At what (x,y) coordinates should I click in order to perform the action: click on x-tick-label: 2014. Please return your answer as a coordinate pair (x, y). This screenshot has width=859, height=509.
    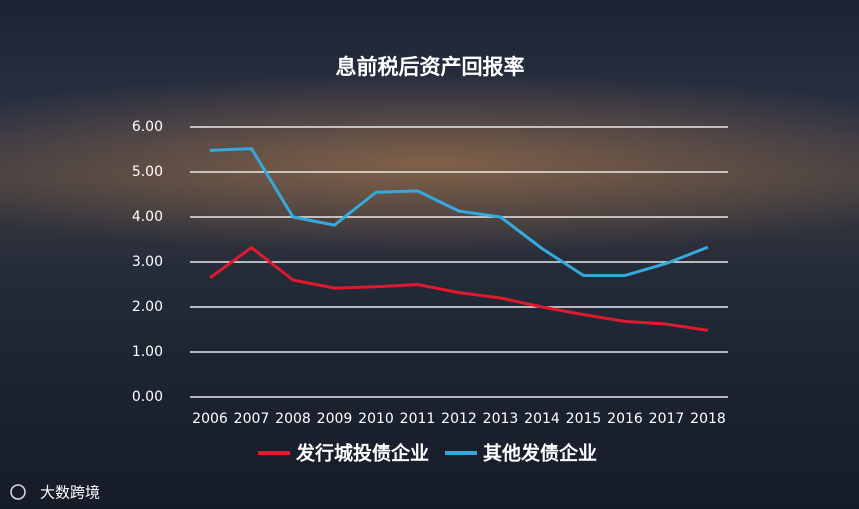
    Looking at the image, I should click on (542, 419).